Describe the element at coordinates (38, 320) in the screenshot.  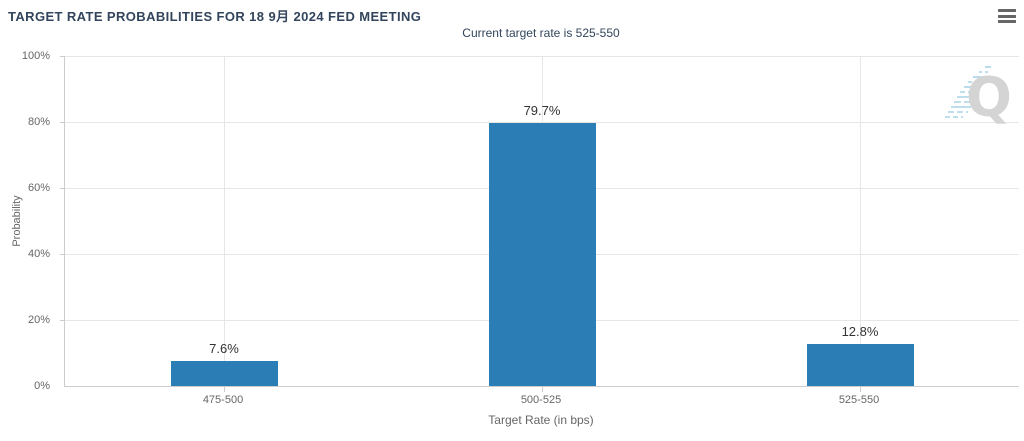
I see `y-tick-label: 20%` at that location.